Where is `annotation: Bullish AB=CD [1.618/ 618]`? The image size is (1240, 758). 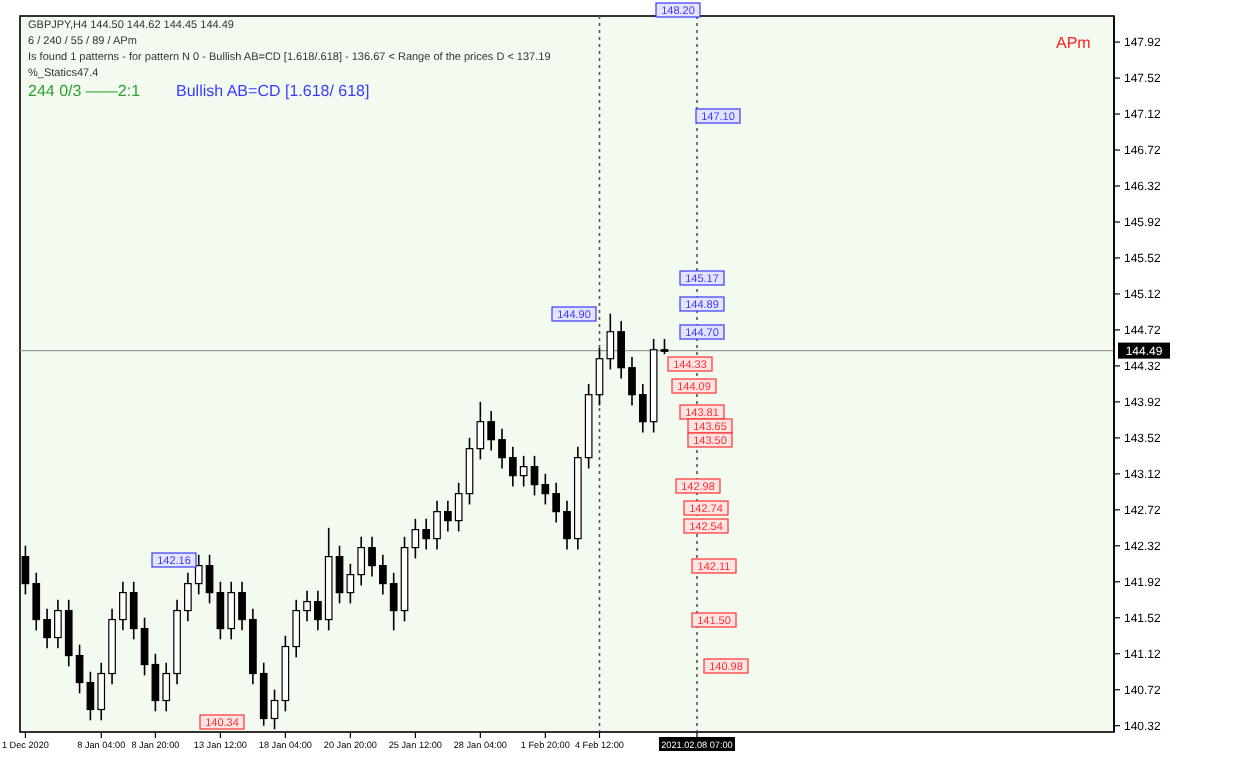
annotation: Bullish AB=CD [1.618/ 618] is located at coordinates (273, 91).